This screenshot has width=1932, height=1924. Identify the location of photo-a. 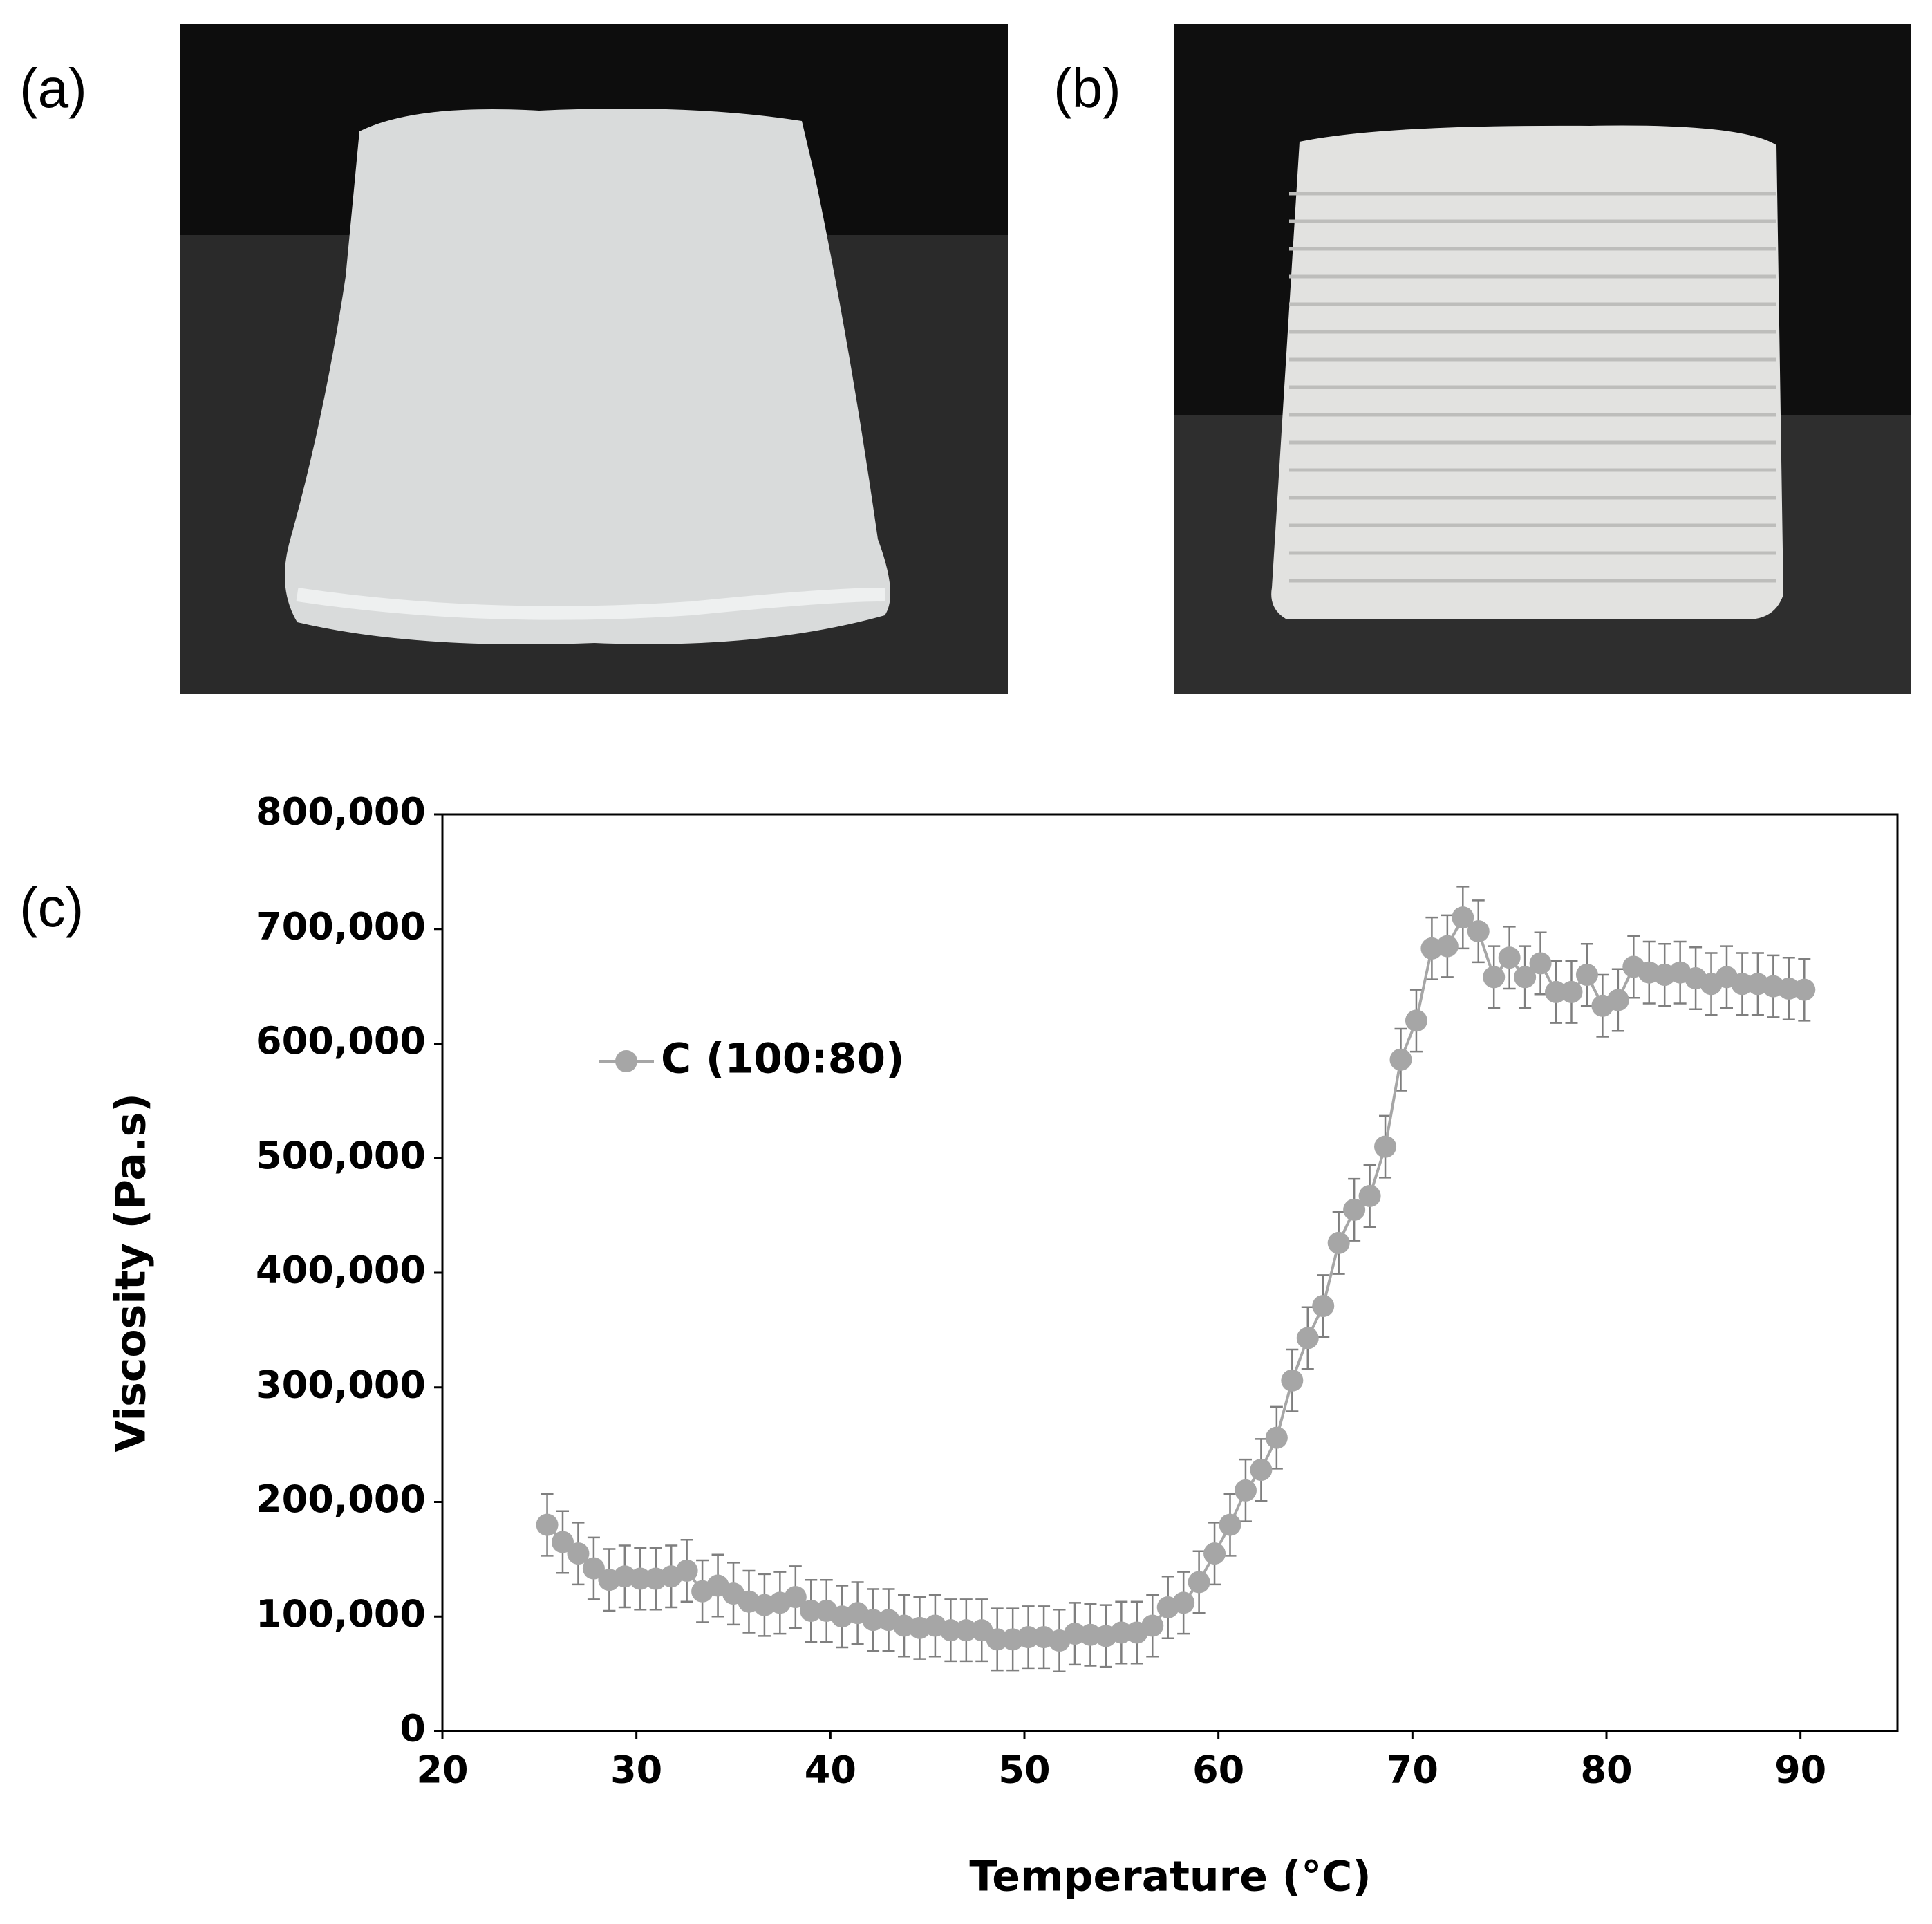
(594, 359).